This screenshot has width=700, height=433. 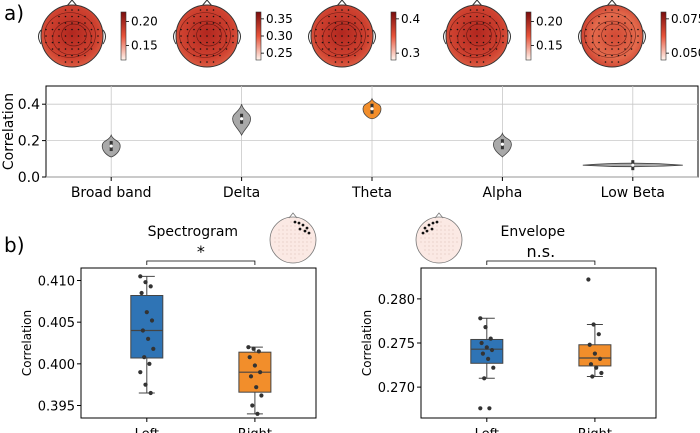 What do you see at coordinates (410, 53) in the screenshot?
I see `colorbar-tick-label: 0.3` at bounding box center [410, 53].